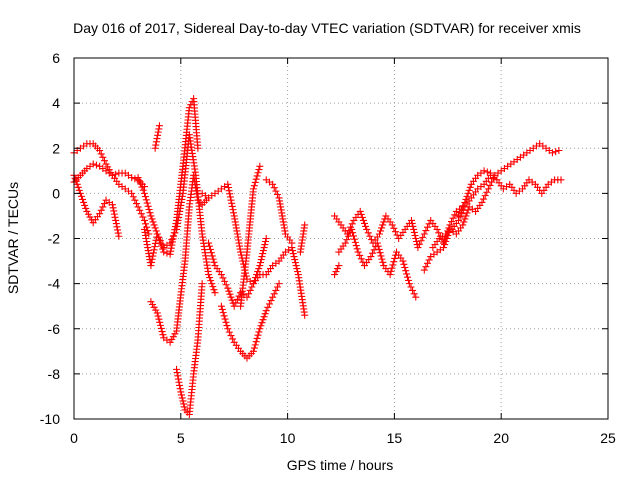 This screenshot has height=480, width=640. What do you see at coordinates (54, 329) in the screenshot?
I see `y-tick-label: -6` at bounding box center [54, 329].